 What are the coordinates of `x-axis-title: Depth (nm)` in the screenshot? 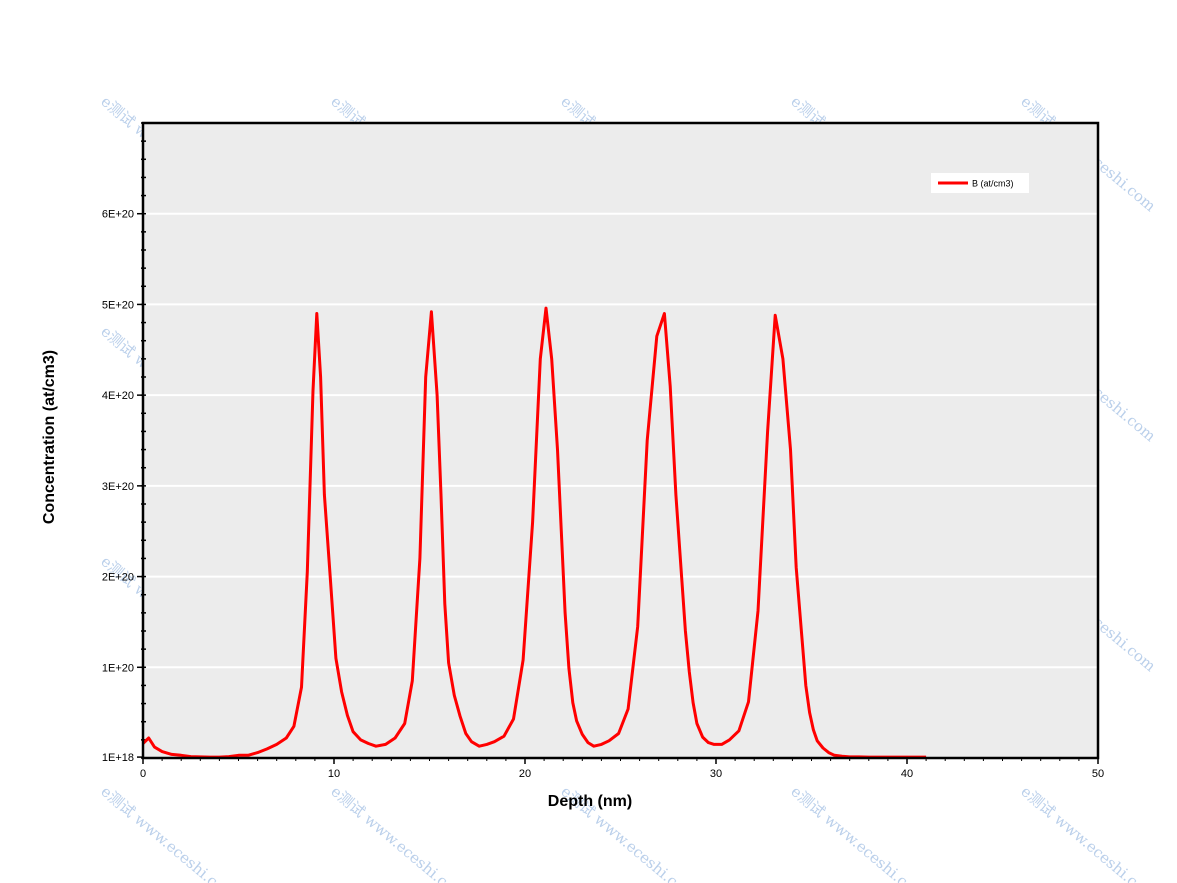 It's located at (590, 801).